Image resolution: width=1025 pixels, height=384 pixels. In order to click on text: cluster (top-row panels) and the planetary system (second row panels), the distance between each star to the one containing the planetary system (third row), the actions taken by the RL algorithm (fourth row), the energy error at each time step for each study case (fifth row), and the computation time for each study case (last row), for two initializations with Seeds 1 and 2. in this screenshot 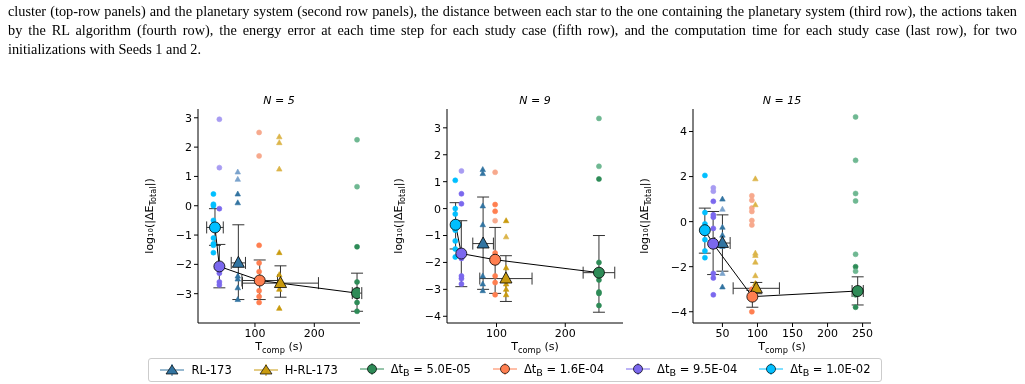, I will do `click(512, 30)`.